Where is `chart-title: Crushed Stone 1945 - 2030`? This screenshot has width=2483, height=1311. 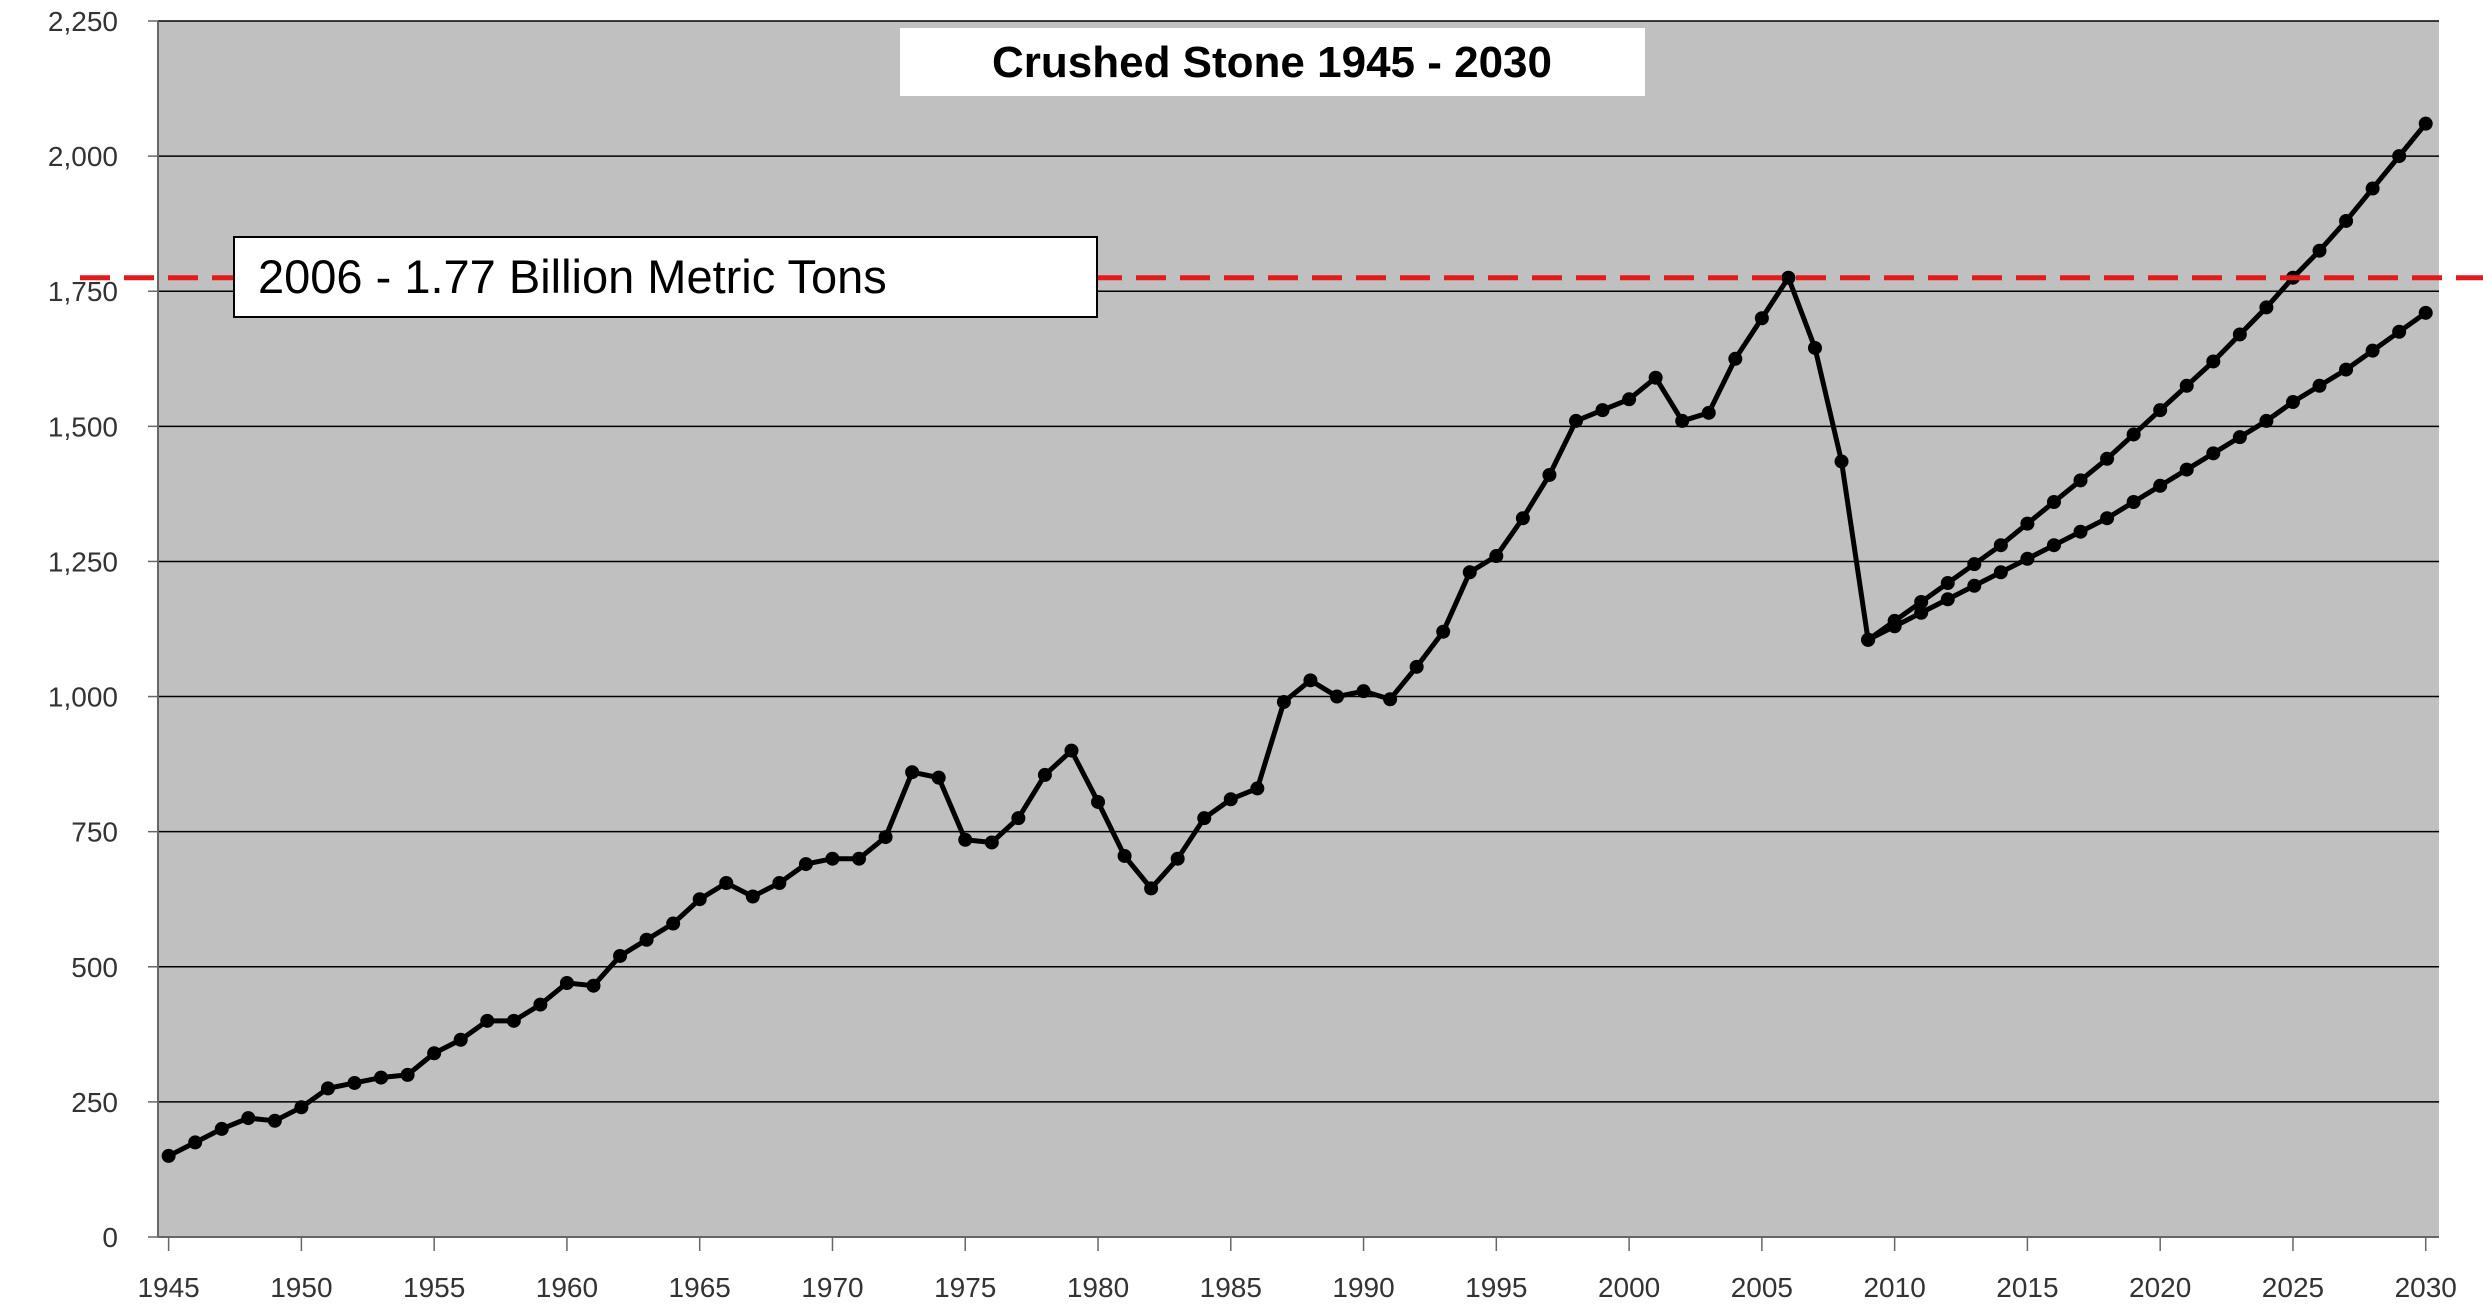 chart-title: Crushed Stone 1945 - 2030 is located at coordinates (1272, 62).